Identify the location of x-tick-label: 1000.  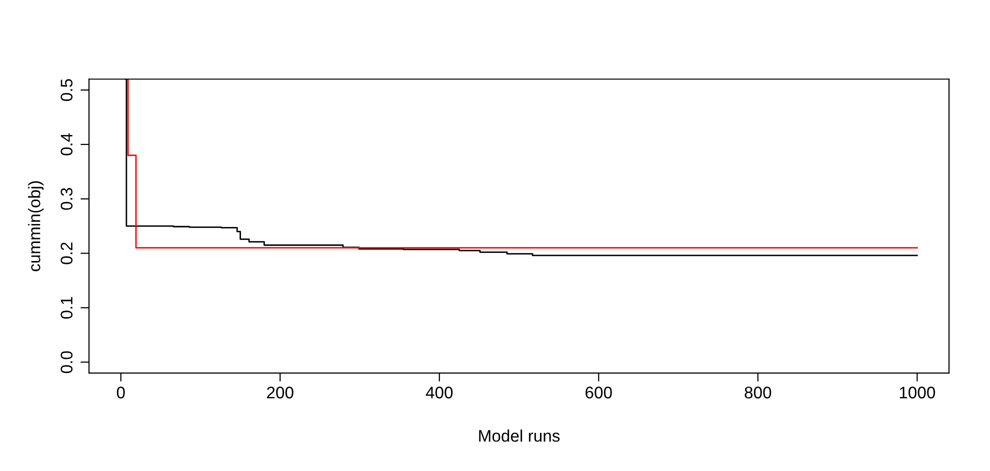
(918, 392).